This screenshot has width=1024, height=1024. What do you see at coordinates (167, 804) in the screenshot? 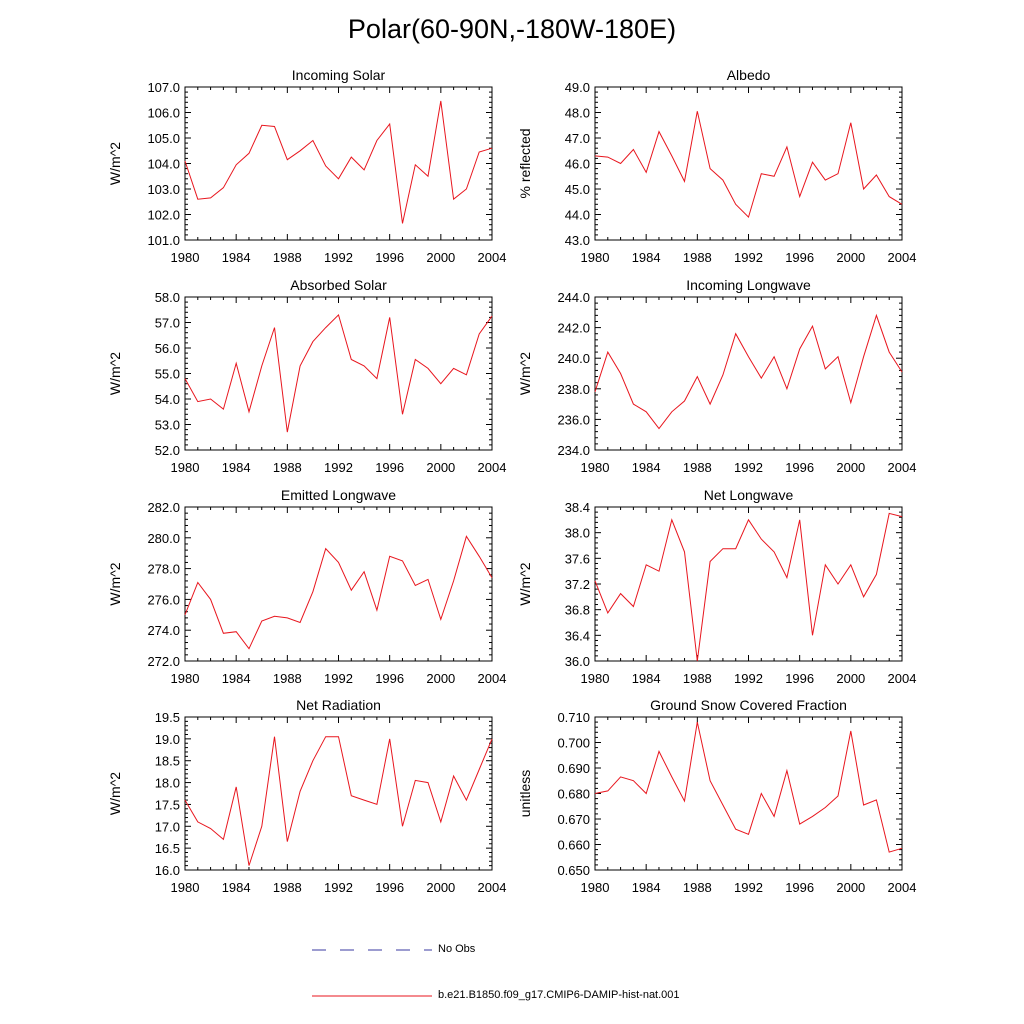
I see `y-tick-label: 17.5` at bounding box center [167, 804].